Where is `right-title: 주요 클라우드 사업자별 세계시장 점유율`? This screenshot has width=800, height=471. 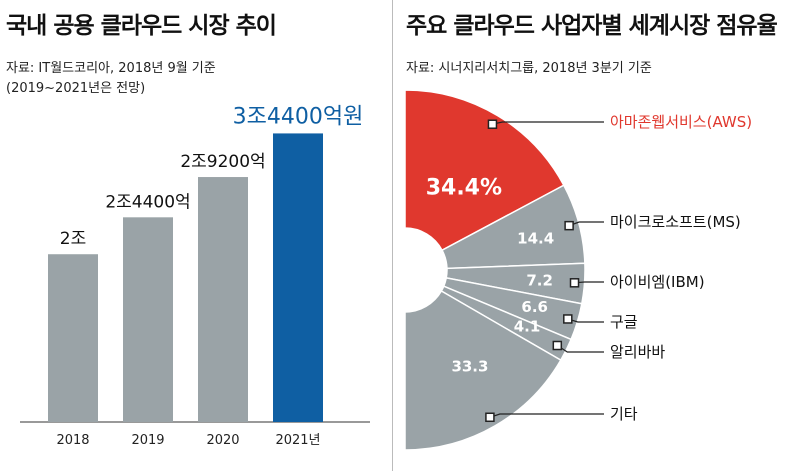 right-title: 주요 클라우드 사업자별 세계시장 점유율 is located at coordinates (592, 26).